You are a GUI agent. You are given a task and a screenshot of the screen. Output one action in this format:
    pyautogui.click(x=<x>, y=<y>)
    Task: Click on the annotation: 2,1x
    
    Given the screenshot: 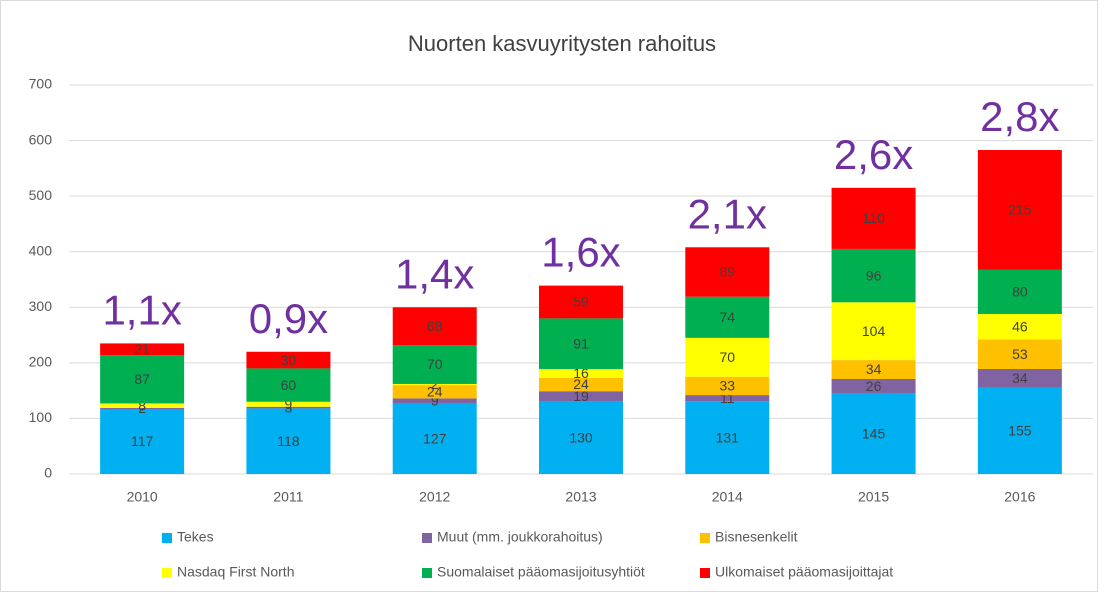 What is the action you would take?
    pyautogui.click(x=727, y=213)
    